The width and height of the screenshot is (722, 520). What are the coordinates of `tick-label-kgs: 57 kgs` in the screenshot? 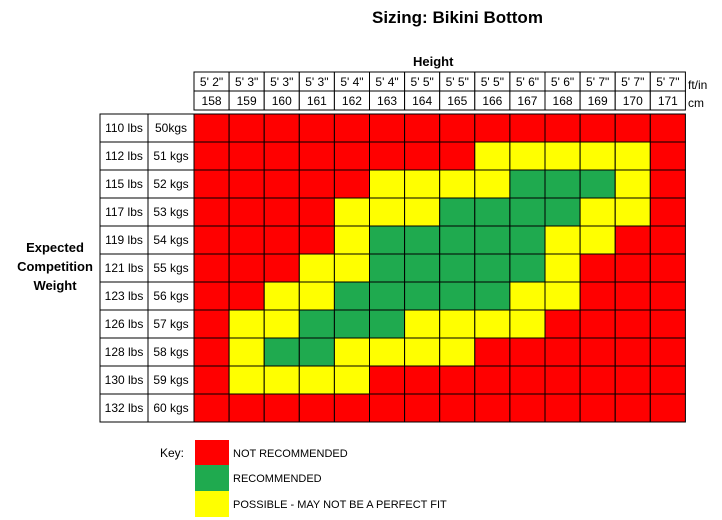 It's located at (170, 324).